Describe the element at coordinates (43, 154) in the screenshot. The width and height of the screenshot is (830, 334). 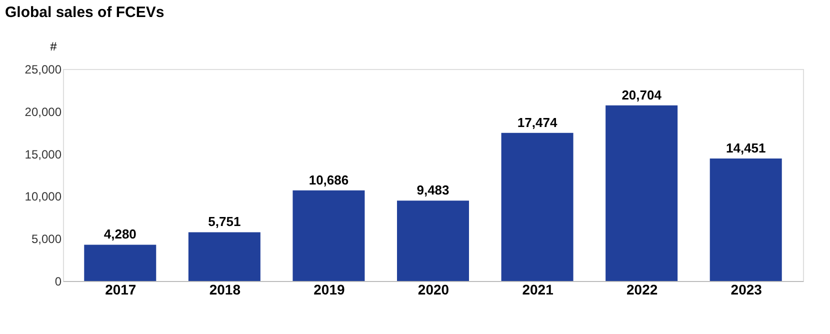
I see `y-tick-label: 15,000` at that location.